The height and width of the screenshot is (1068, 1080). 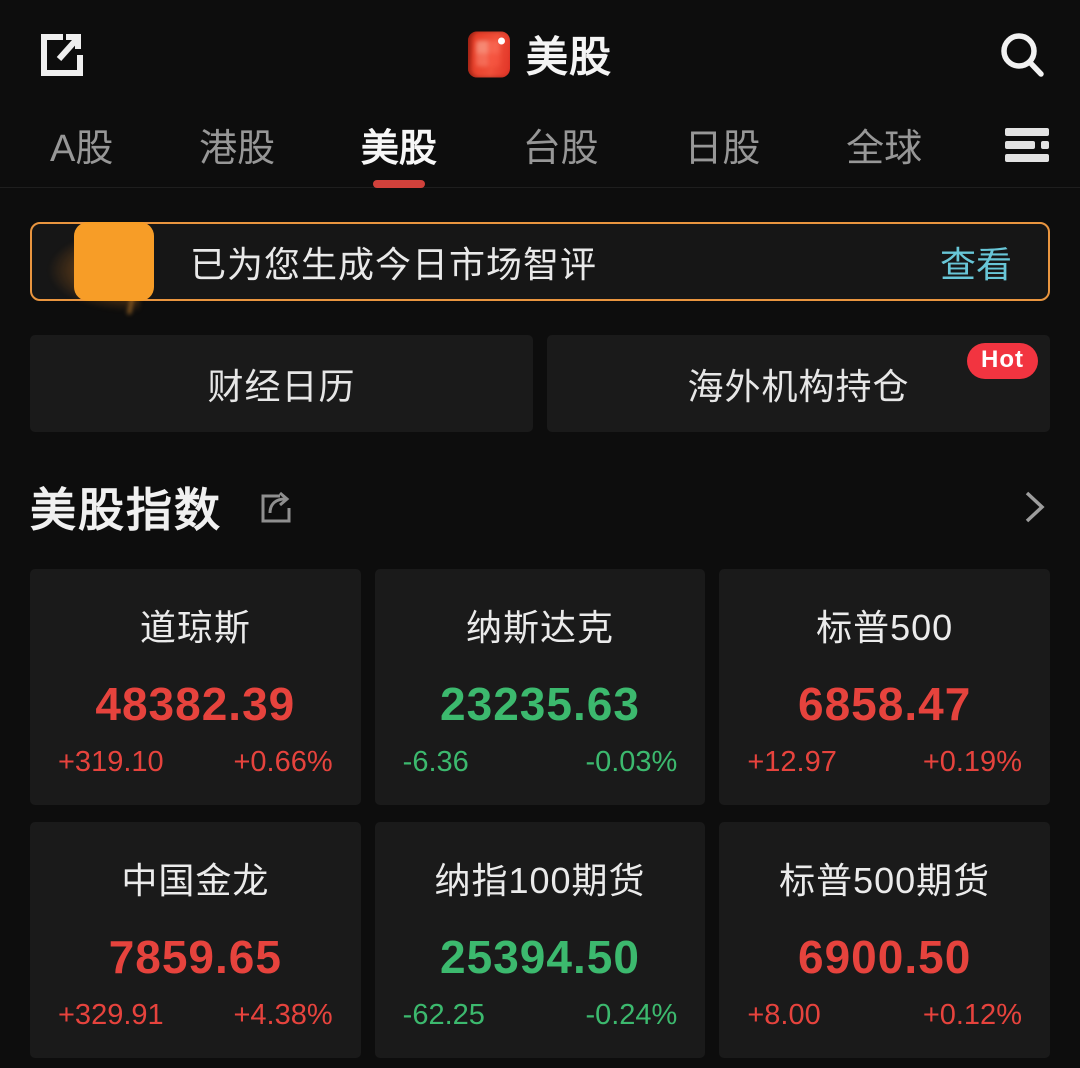 I want to click on index-name: 标普500期货, so click(x=885, y=880).